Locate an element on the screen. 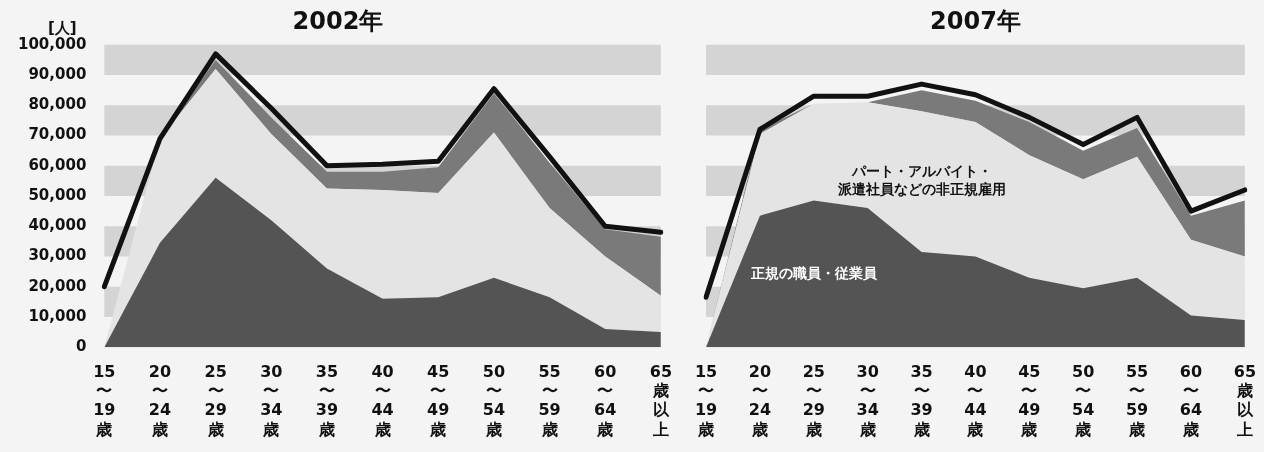 The width and height of the screenshot is (1264, 452). chart-title: 2002年 is located at coordinates (338, 20).